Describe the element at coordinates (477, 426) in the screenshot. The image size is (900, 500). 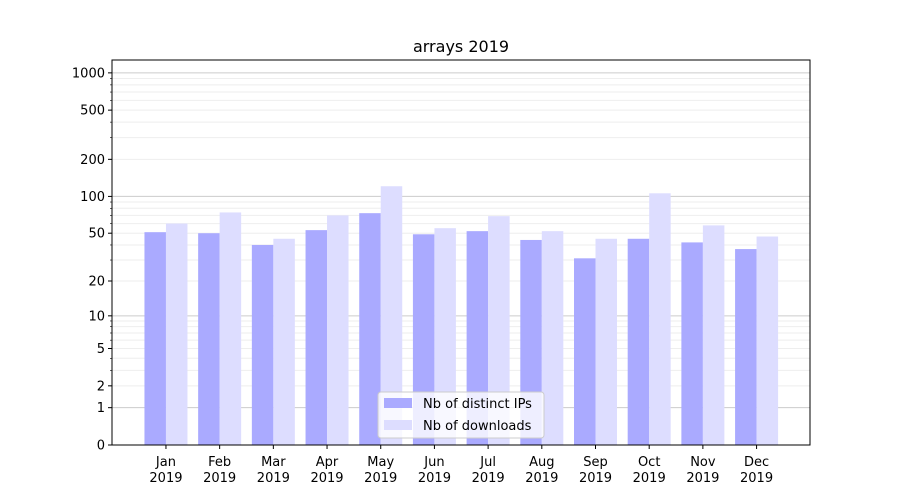
I see `legend-label-downloads: Nb of downloads` at that location.